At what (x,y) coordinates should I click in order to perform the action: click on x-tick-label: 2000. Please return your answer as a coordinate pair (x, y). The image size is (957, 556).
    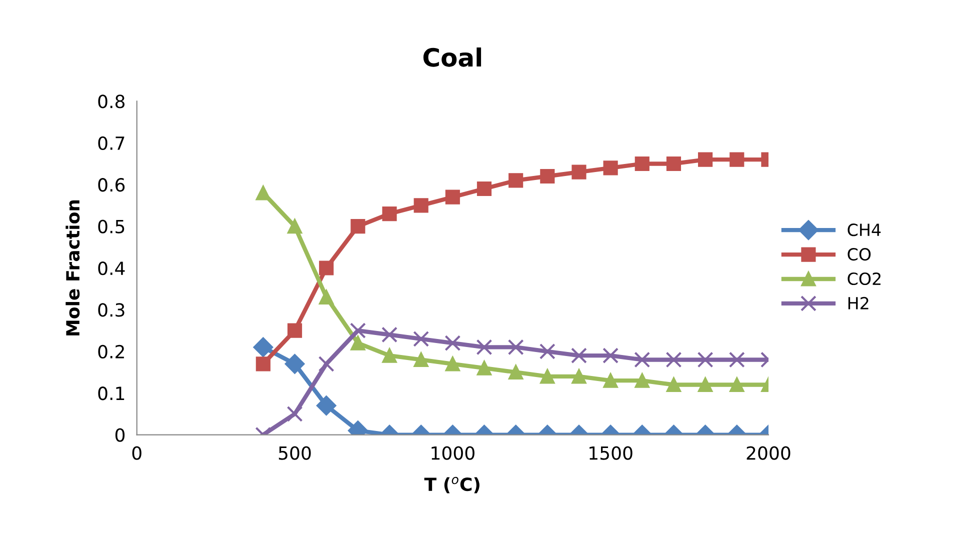
    Looking at the image, I should click on (768, 453).